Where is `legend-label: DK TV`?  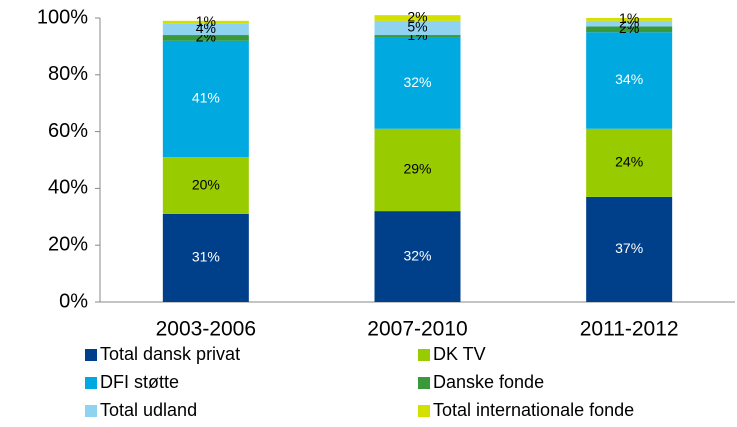
legend-label: DK TV is located at coordinates (459, 354).